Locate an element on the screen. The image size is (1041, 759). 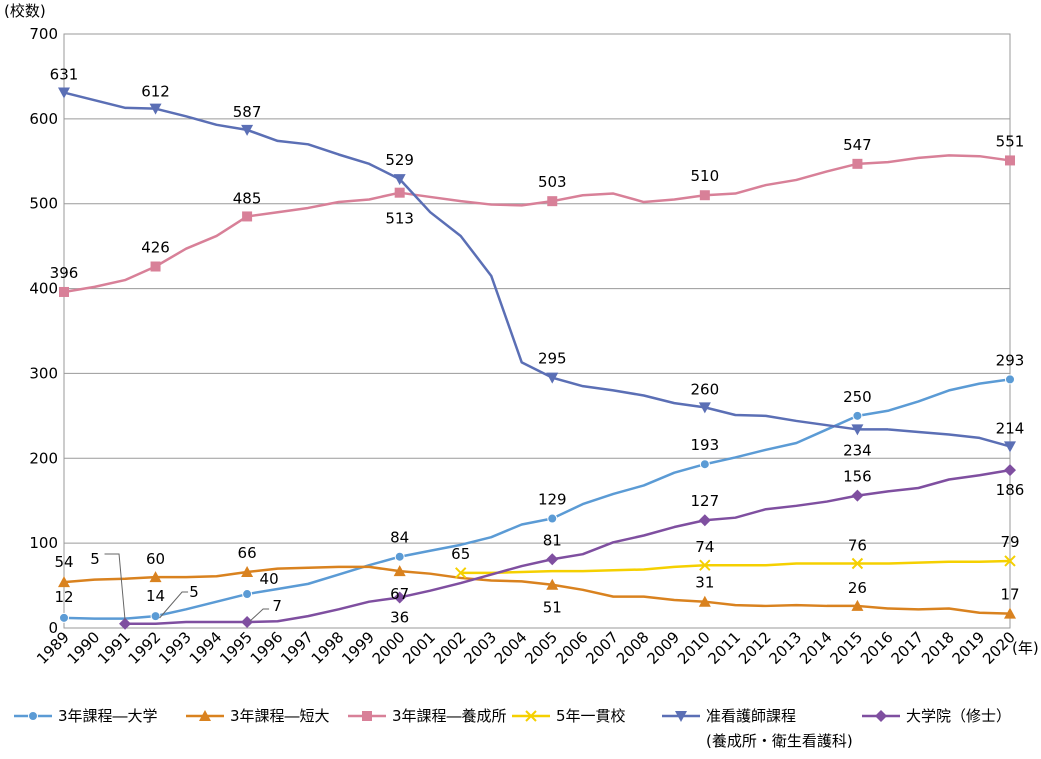
x-tick-label: 1991 is located at coordinates (114, 648).